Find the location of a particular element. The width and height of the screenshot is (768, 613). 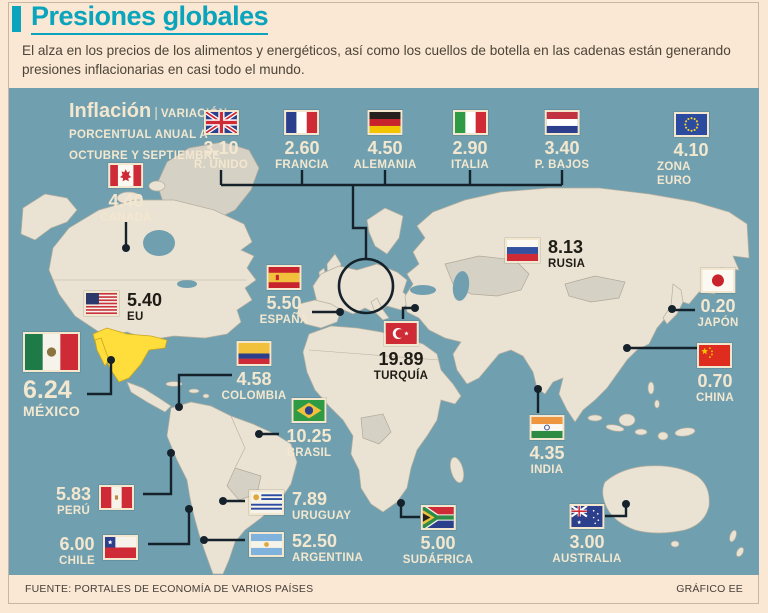

inflation-value: 4.58 is located at coordinates (254, 379).